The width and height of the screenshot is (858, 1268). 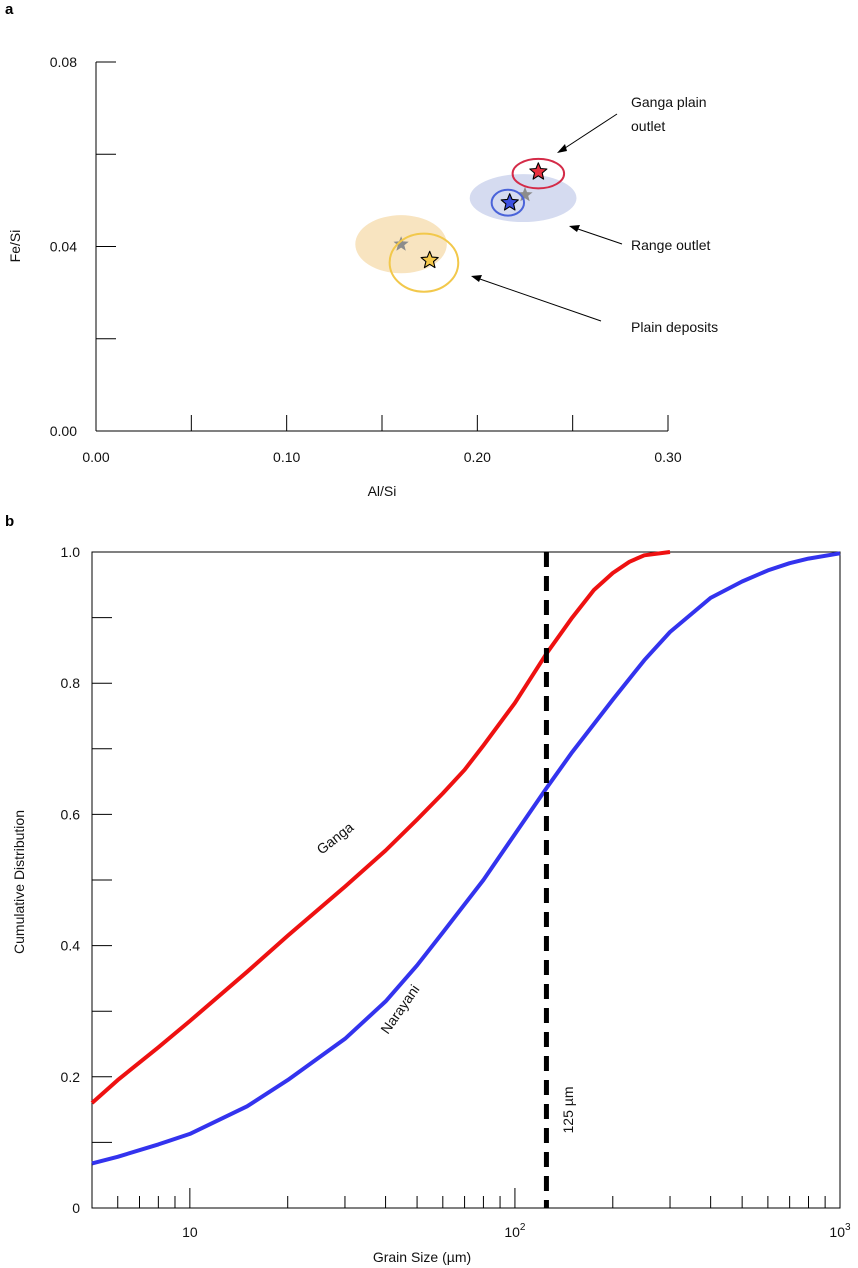 I want to click on panel-a-x-tick-label: 0.30, so click(x=667, y=457).